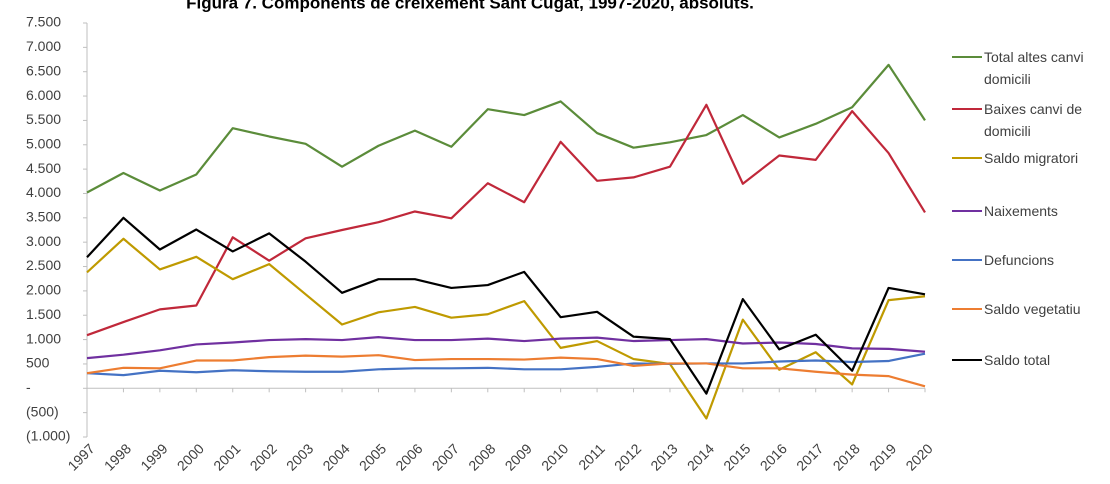  I want to click on y-tick-label: 2.500, so click(43, 265).